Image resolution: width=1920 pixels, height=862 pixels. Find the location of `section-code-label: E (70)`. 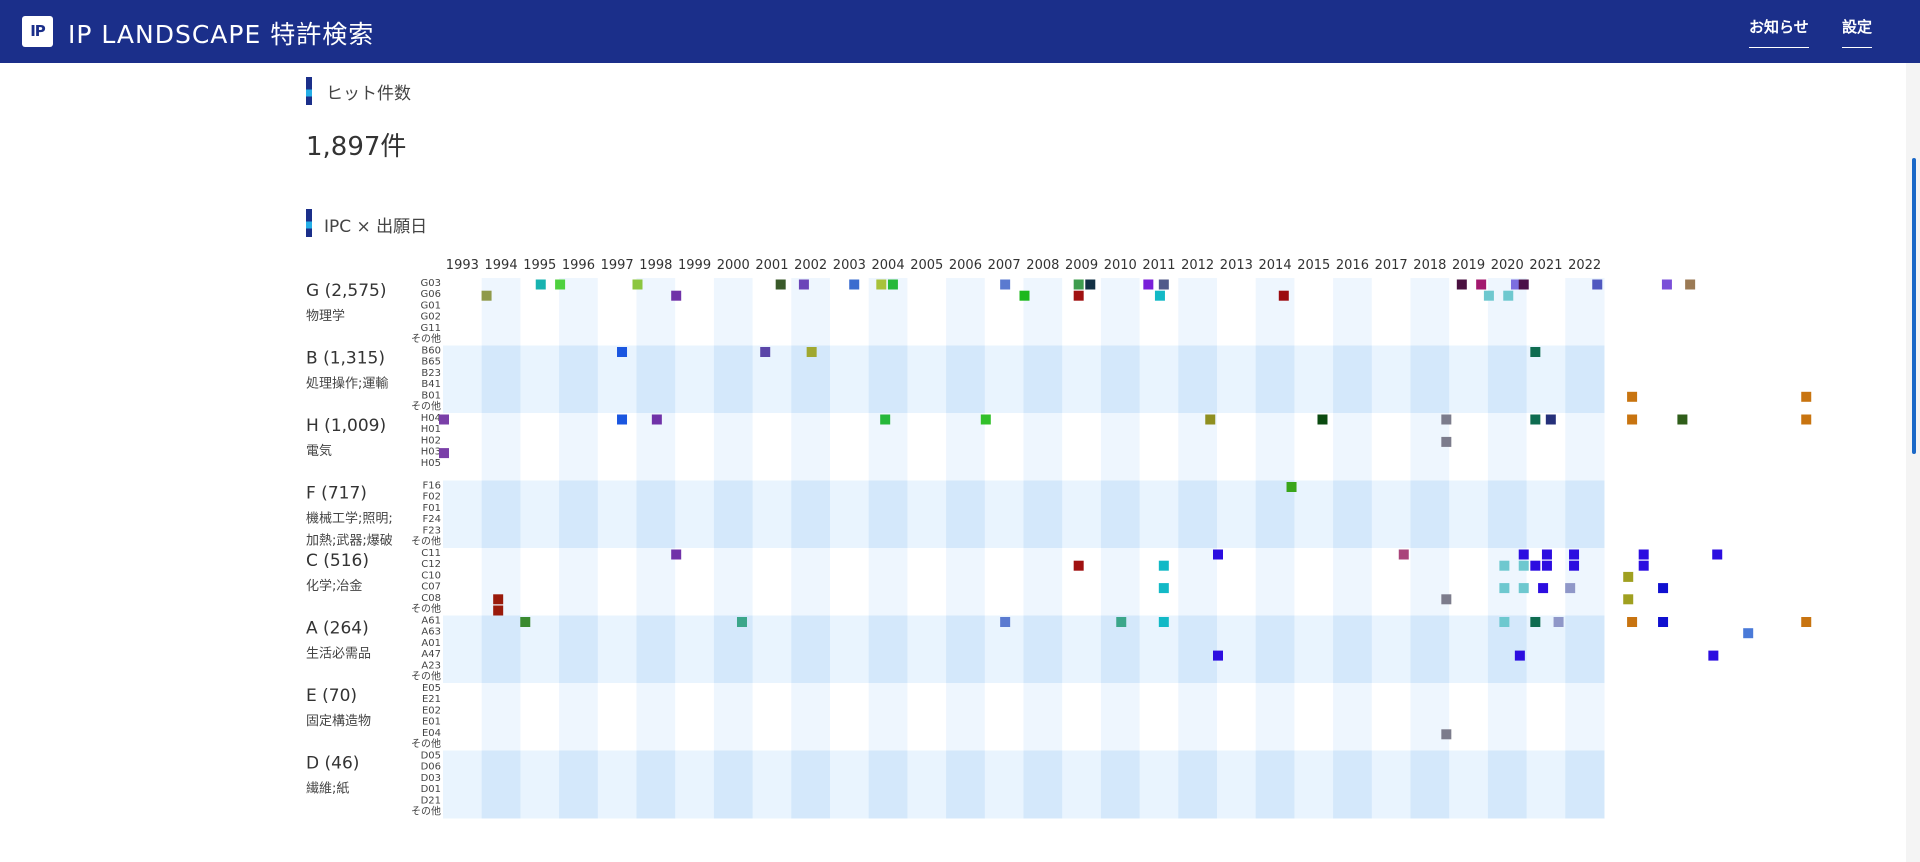

section-code-label: E (70) is located at coordinates (331, 696).